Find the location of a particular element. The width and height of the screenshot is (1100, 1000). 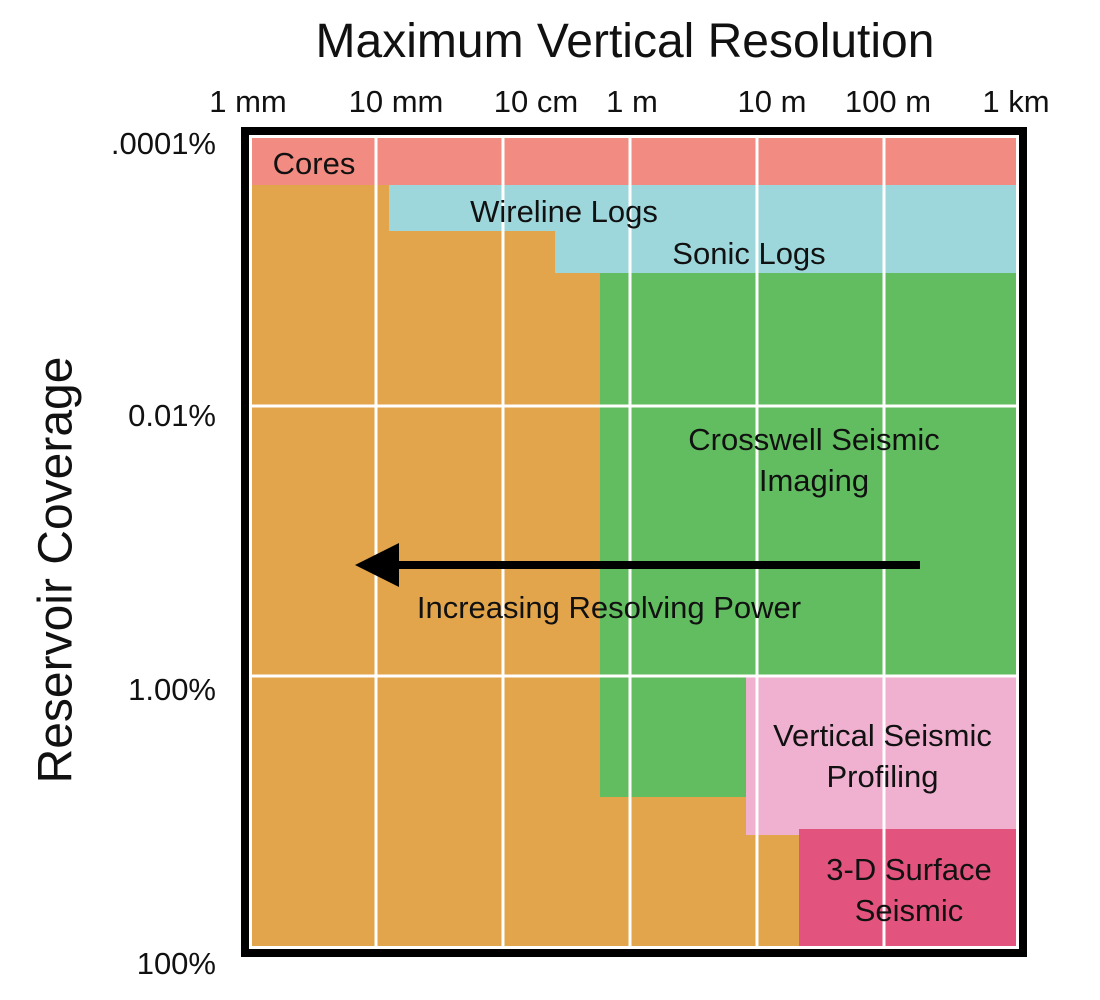

chart-title: Maximum Vertical Resolution is located at coordinates (625, 41).